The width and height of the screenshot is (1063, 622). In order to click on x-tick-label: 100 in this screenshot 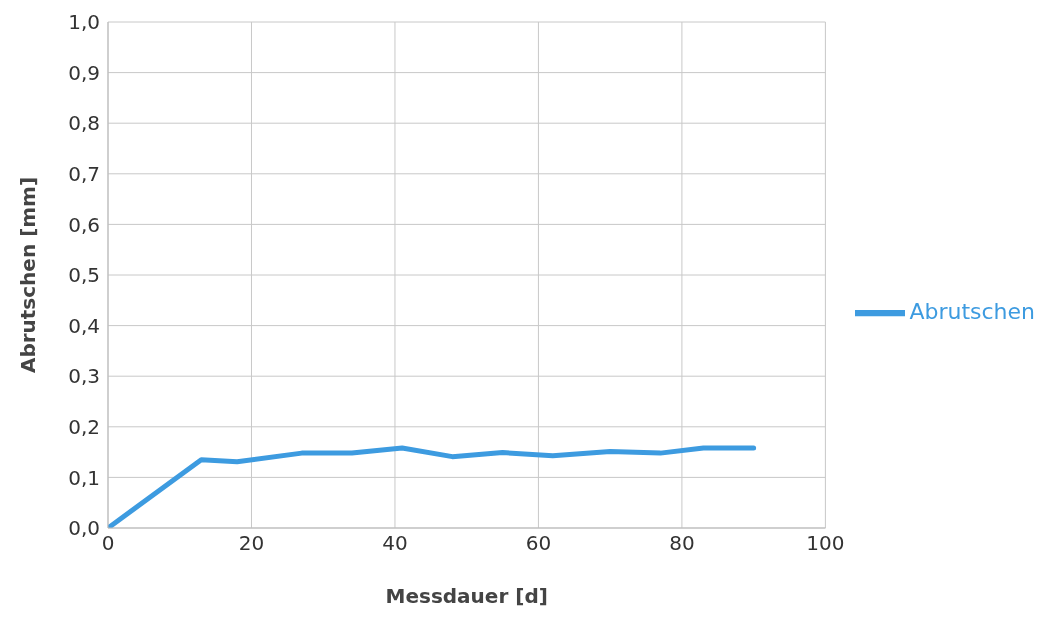, I will do `click(825, 543)`.